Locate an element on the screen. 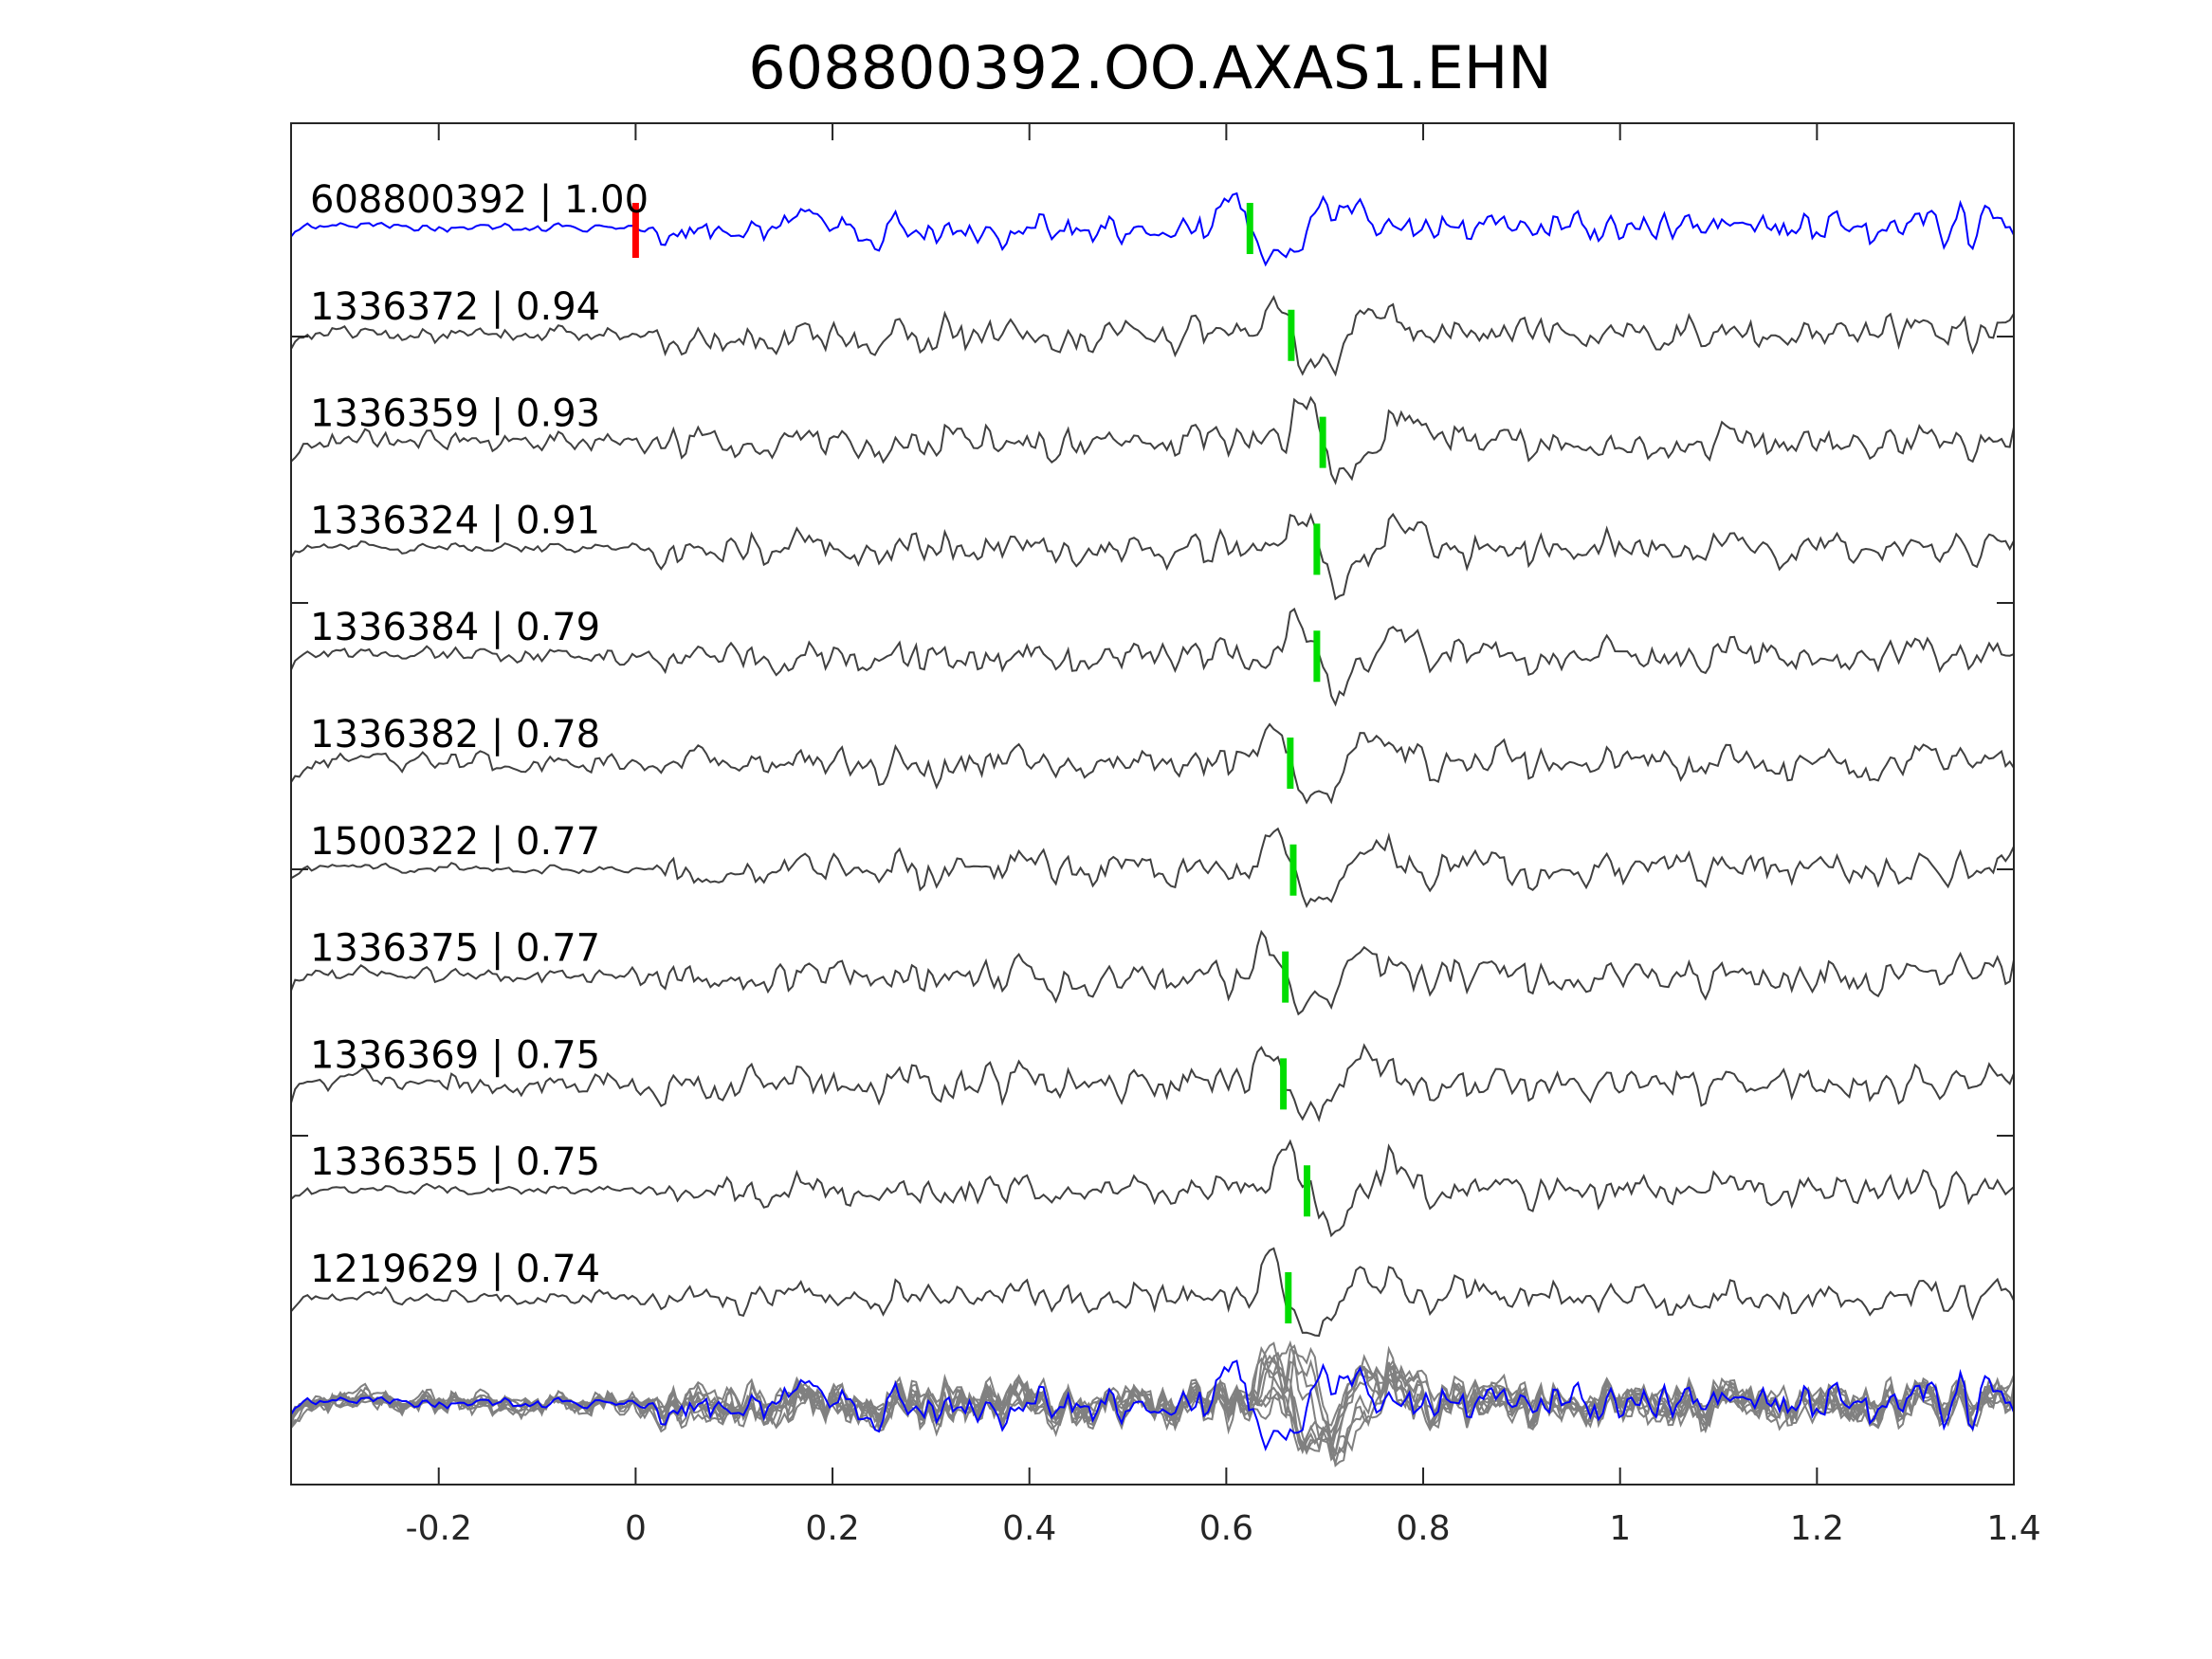 Image resolution: width=2212 pixels, height=1659 pixels. x-tick-label: 0 is located at coordinates (636, 1528).